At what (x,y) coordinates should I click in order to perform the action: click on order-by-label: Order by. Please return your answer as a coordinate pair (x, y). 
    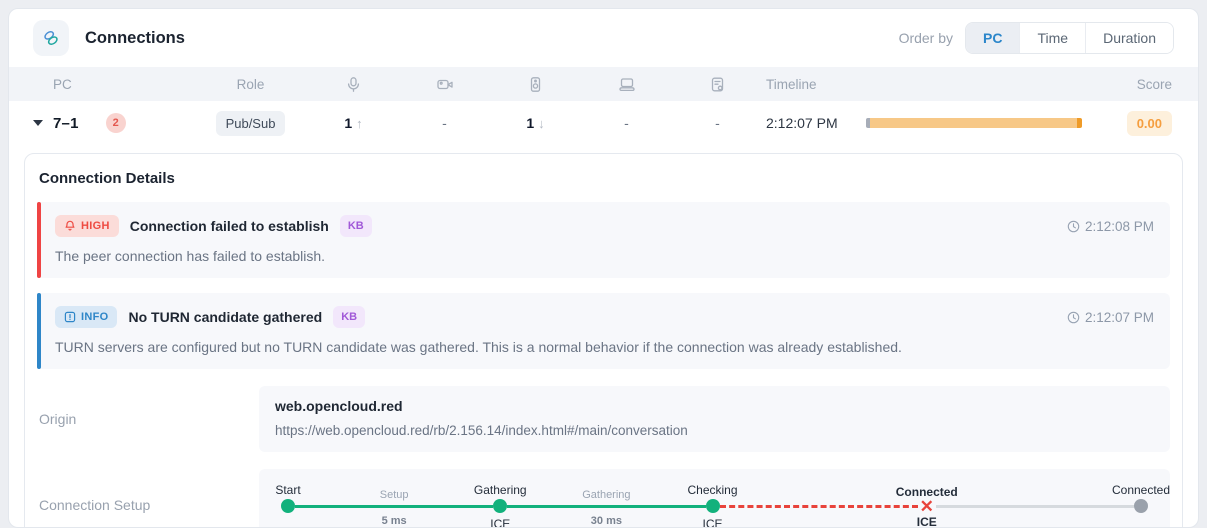
    Looking at the image, I should click on (926, 38).